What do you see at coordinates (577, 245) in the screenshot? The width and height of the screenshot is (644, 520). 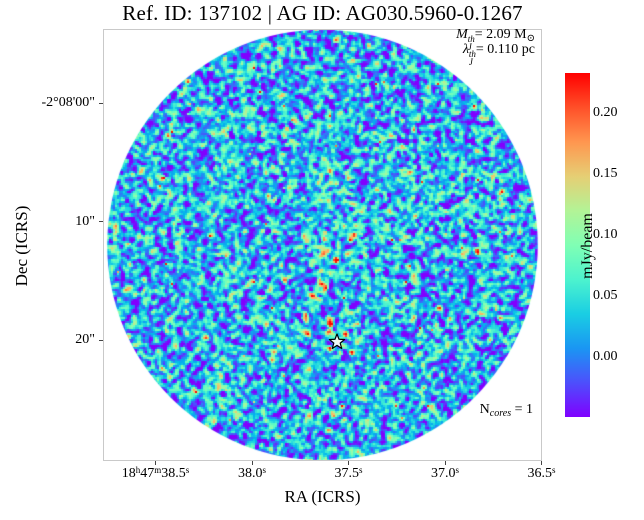 I see `colorbar-gradient` at bounding box center [577, 245].